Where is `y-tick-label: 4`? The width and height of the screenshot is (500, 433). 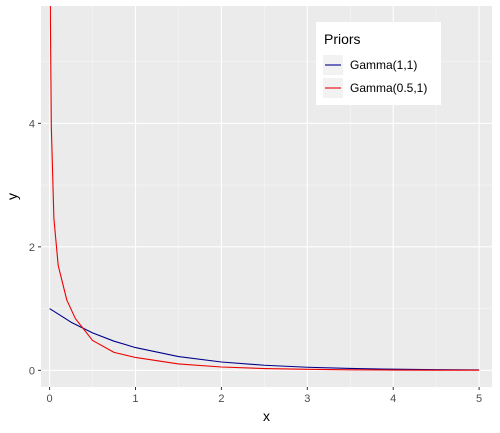 y-tick-label: 4 is located at coordinates (32, 124).